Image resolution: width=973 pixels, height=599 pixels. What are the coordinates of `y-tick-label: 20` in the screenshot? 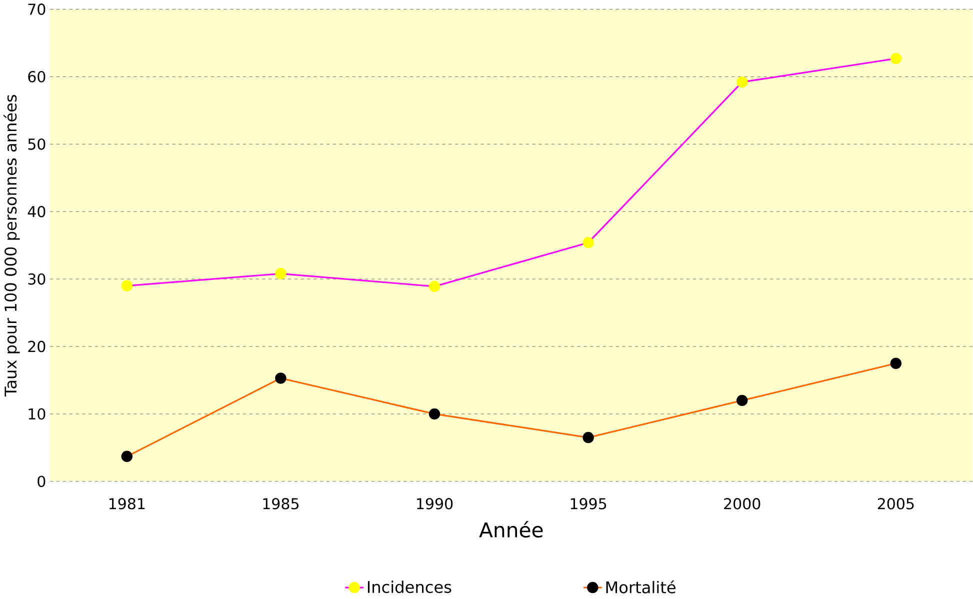 It's located at (37, 346).